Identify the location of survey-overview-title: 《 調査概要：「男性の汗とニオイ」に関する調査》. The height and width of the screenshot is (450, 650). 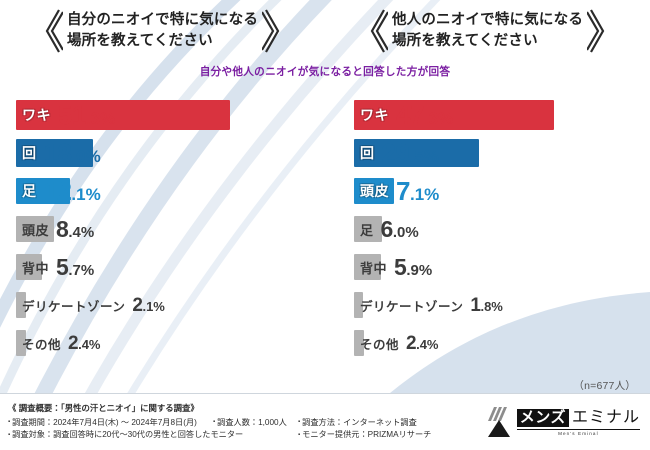
(103, 408).